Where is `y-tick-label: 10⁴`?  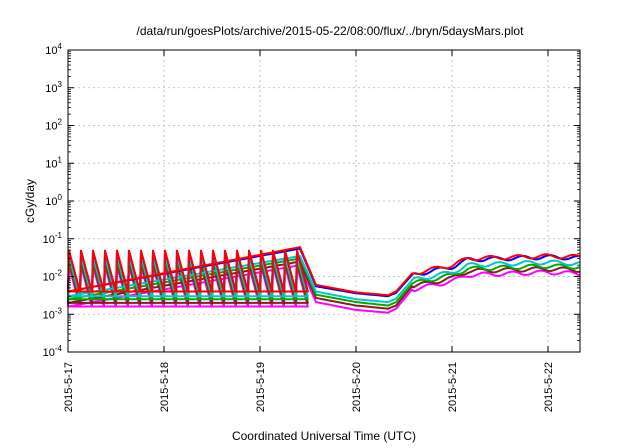
y-tick-label: 10⁴ is located at coordinates (53, 49).